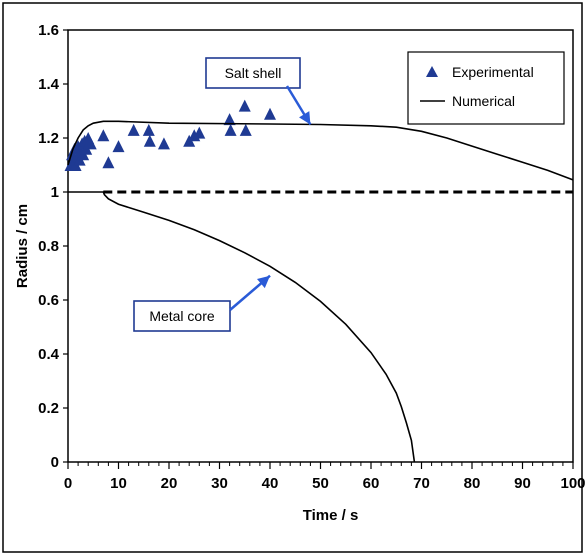 This screenshot has height=560, width=585. What do you see at coordinates (331, 515) in the screenshot?
I see `x-axis-title: Time / s` at bounding box center [331, 515].